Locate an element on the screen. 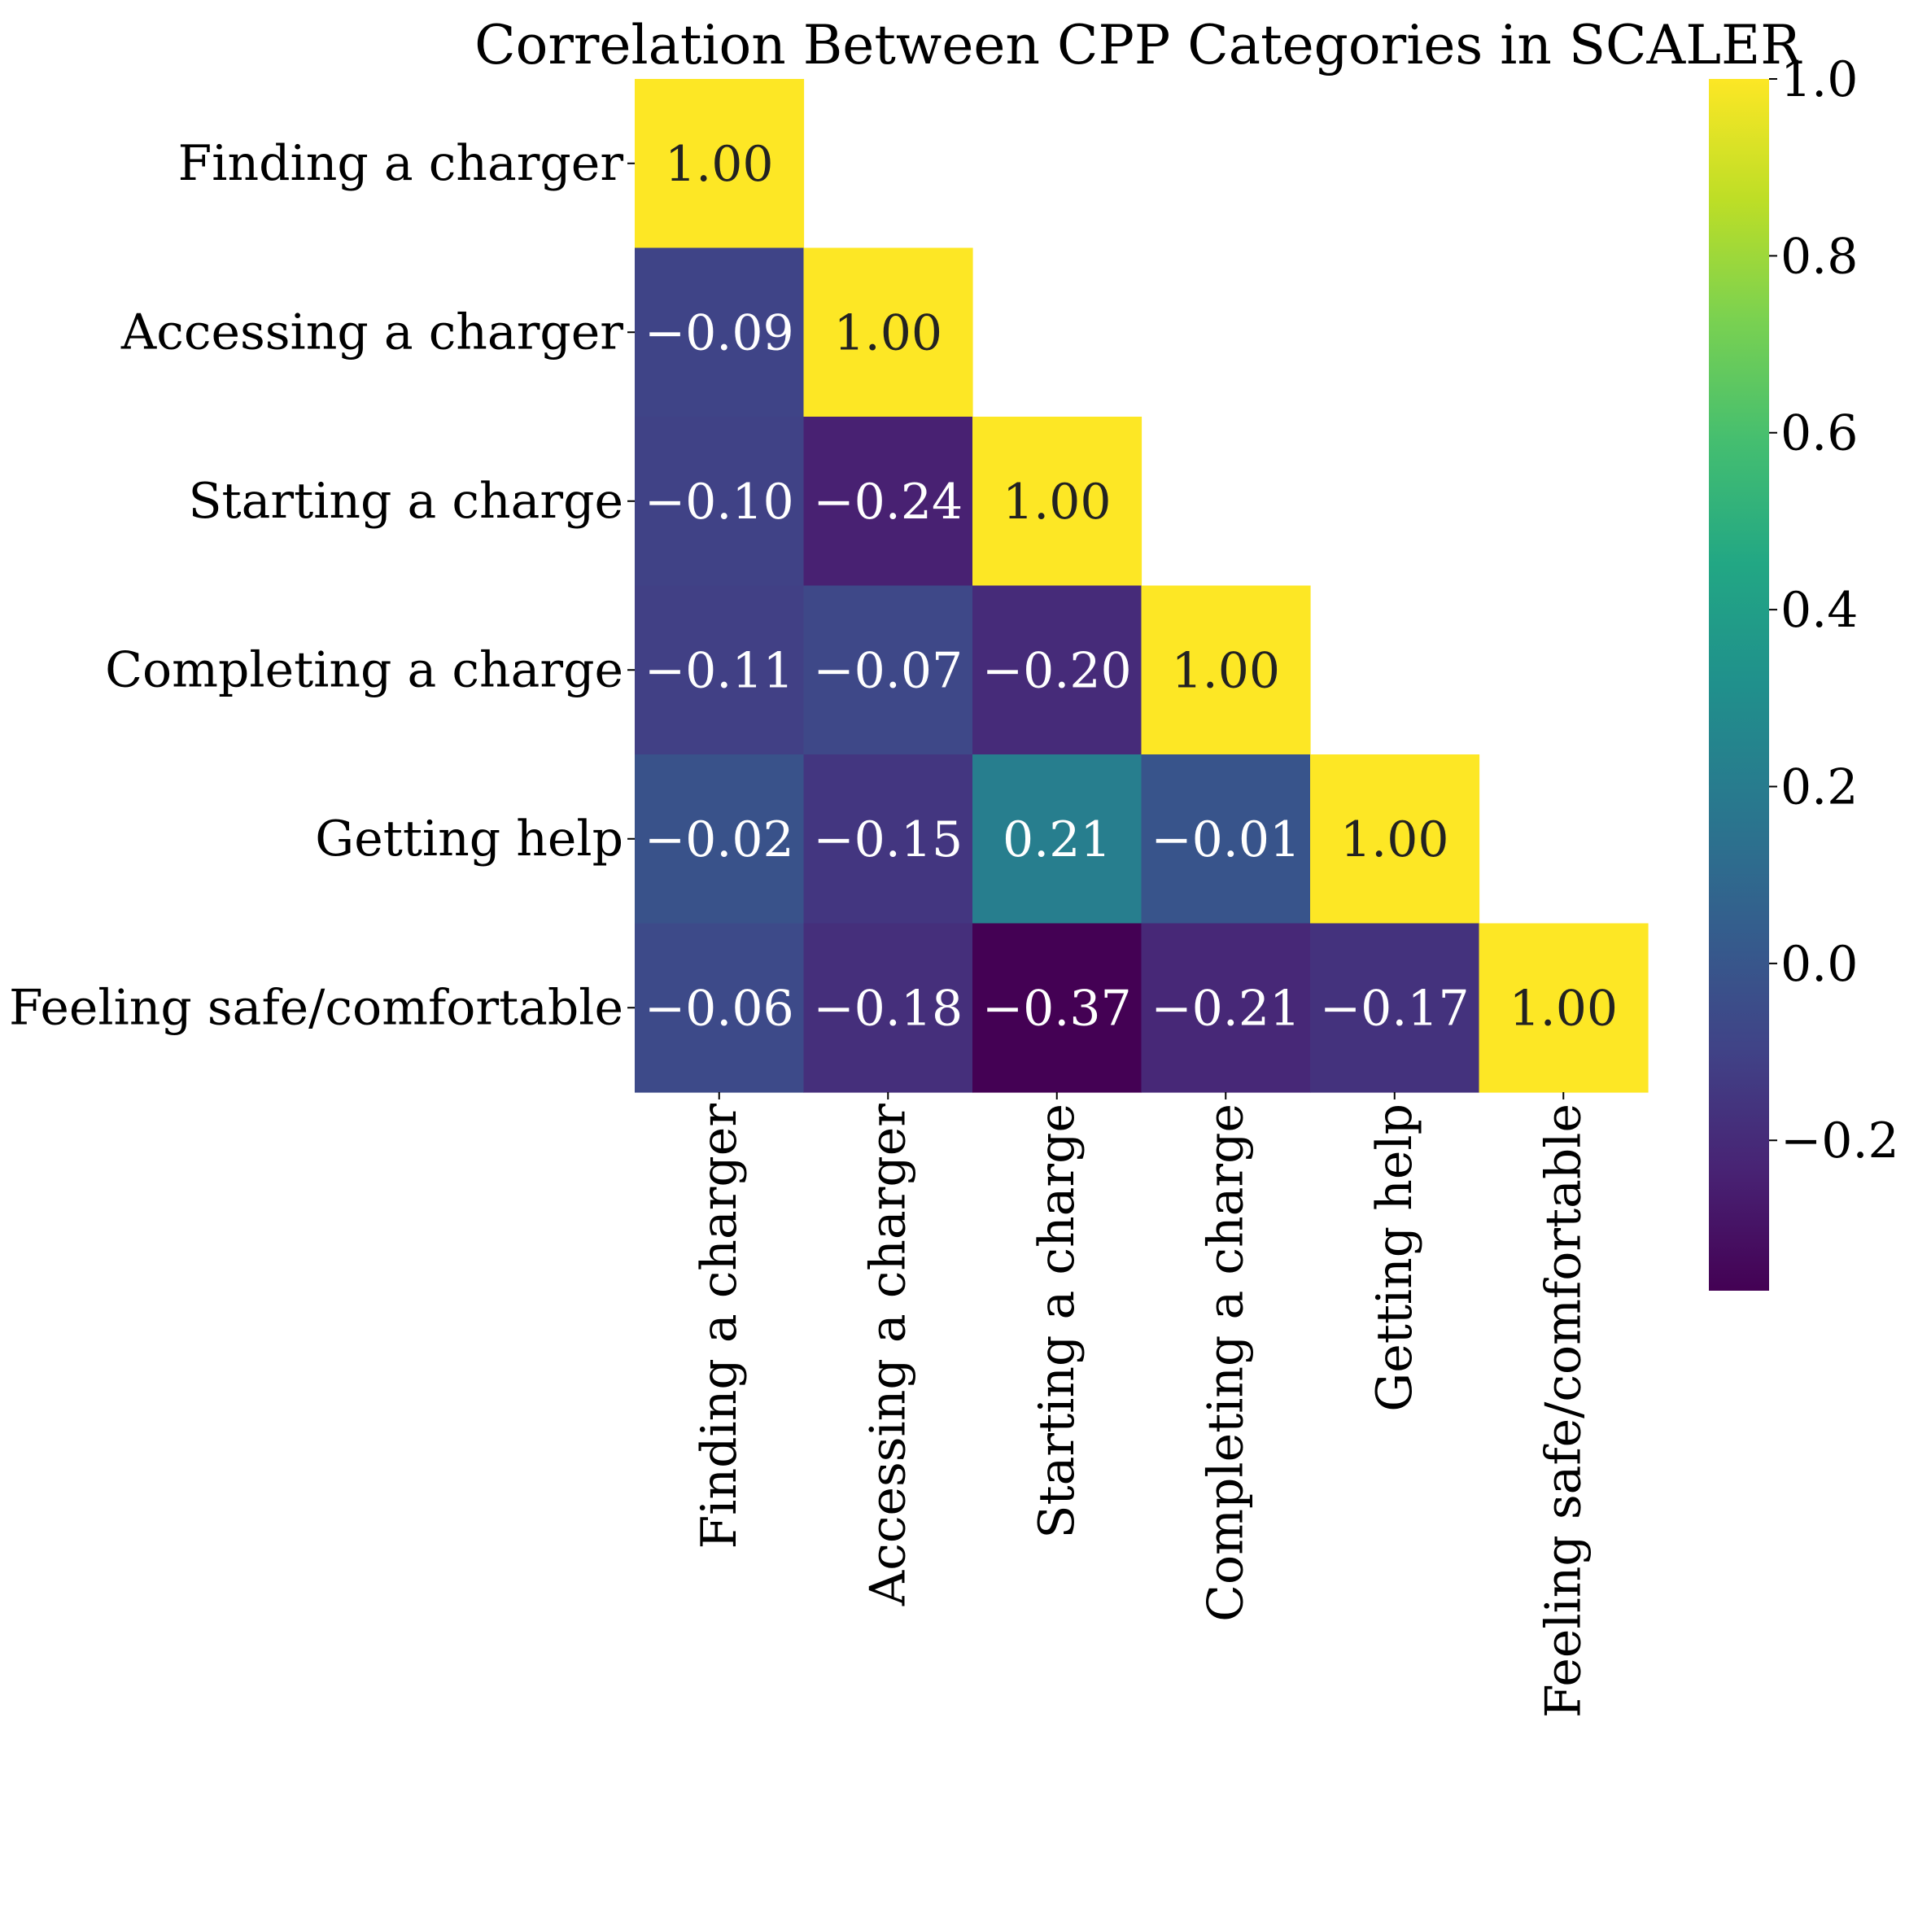  heatmap-cell-r1-c0 is located at coordinates (720, 332).